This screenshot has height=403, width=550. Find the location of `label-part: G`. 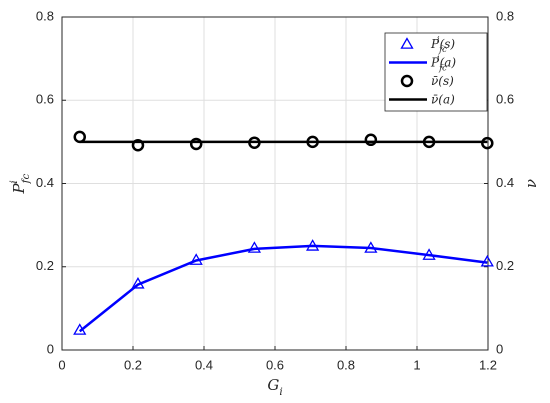

label-part: G is located at coordinates (273, 385).